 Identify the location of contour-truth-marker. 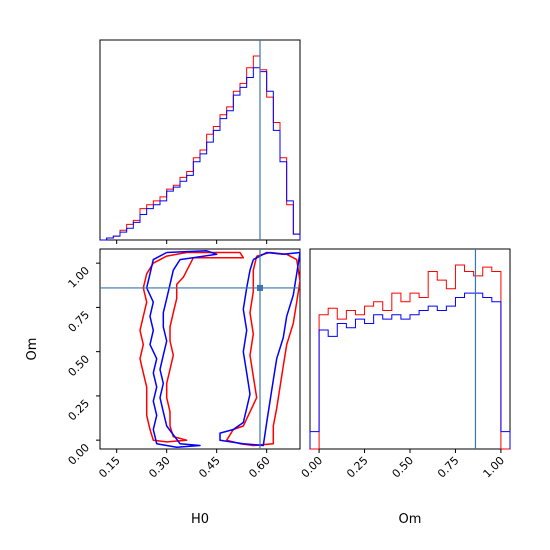
(260, 287).